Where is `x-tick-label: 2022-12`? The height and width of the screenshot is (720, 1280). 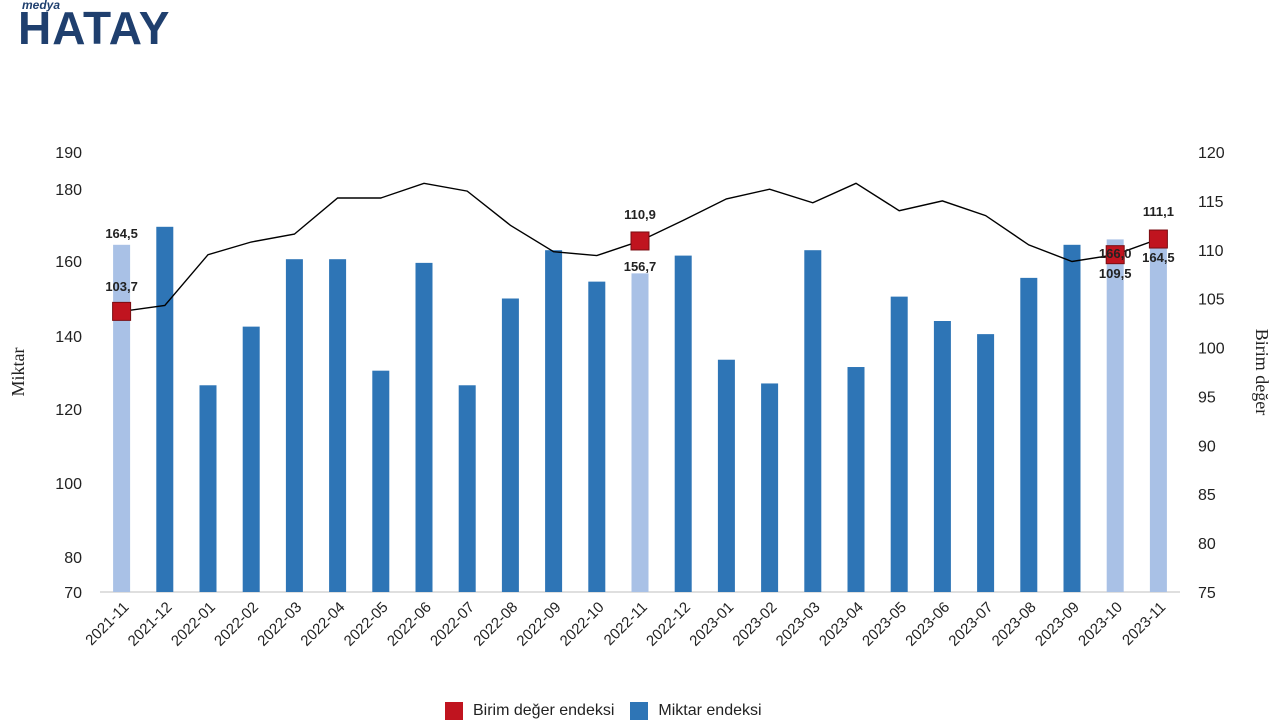
x-tick-label: 2022-12 is located at coordinates (668, 624).